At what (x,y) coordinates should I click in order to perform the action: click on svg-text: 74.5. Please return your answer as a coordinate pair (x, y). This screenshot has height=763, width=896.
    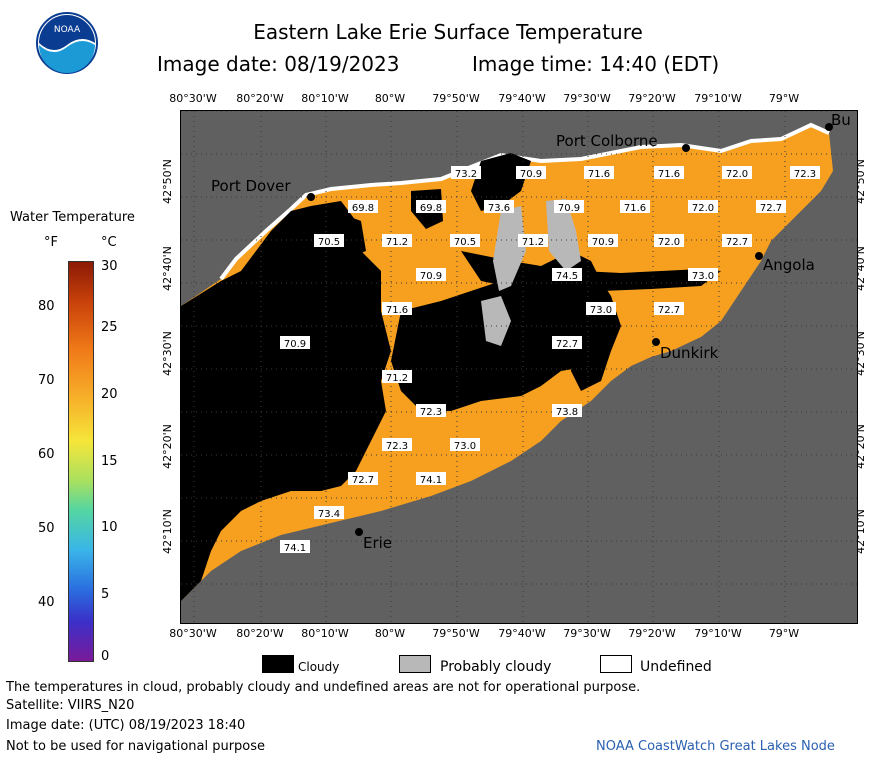
    Looking at the image, I should click on (567, 276).